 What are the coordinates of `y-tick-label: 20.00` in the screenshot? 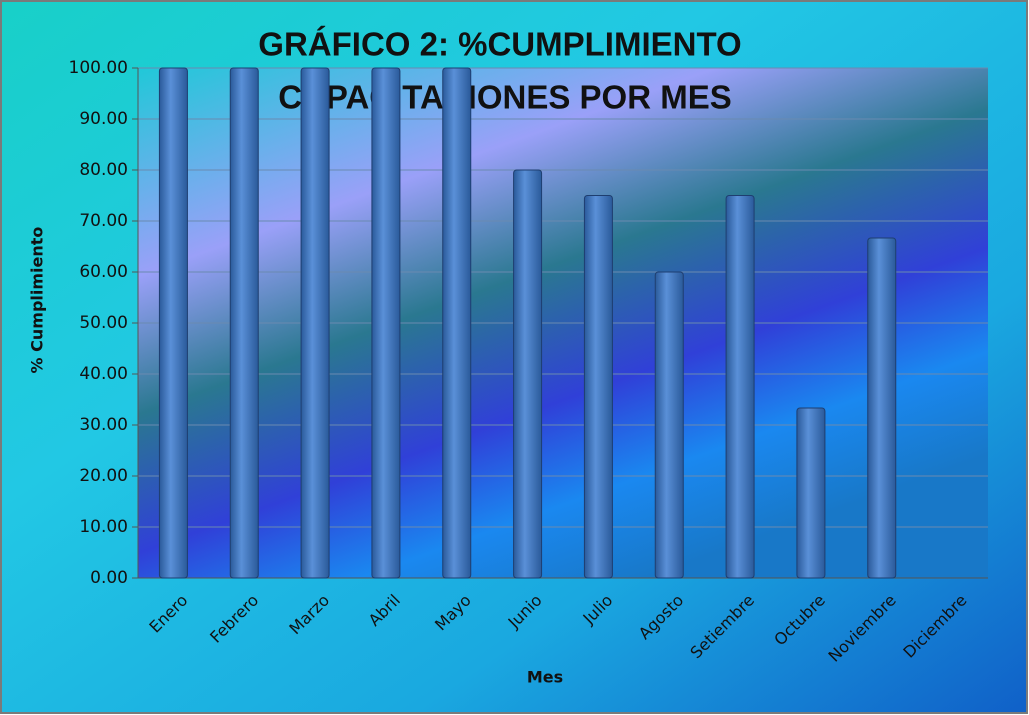 It's located at (103, 476).